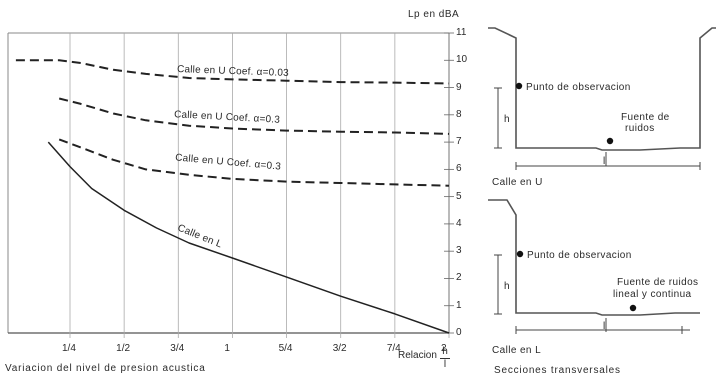  I want to click on ratio-fraction-bar, so click(445, 358).